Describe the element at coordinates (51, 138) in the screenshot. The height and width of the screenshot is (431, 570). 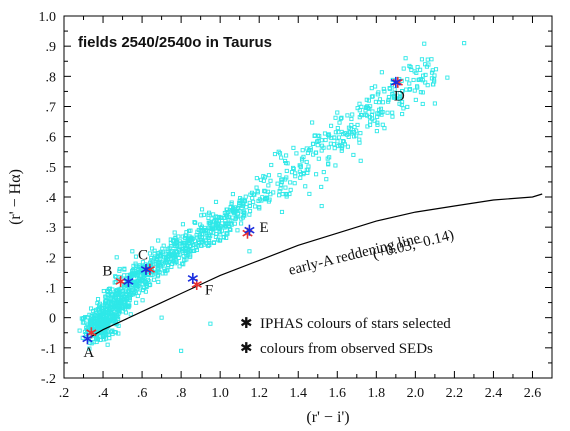
I see `y-tick-label: .6` at that location.